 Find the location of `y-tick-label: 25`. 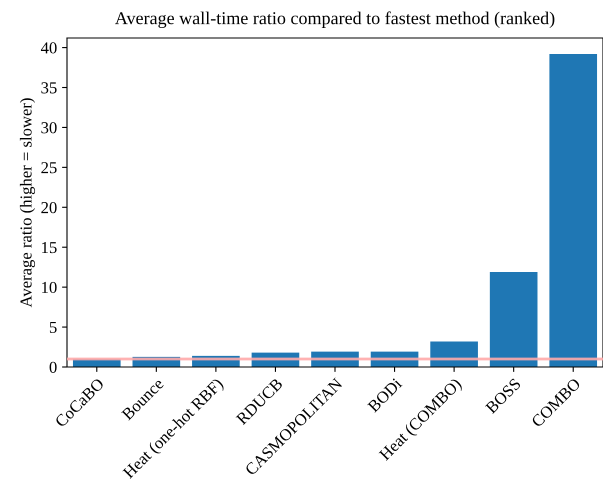

y-tick-label: 25 is located at coordinates (49, 168).